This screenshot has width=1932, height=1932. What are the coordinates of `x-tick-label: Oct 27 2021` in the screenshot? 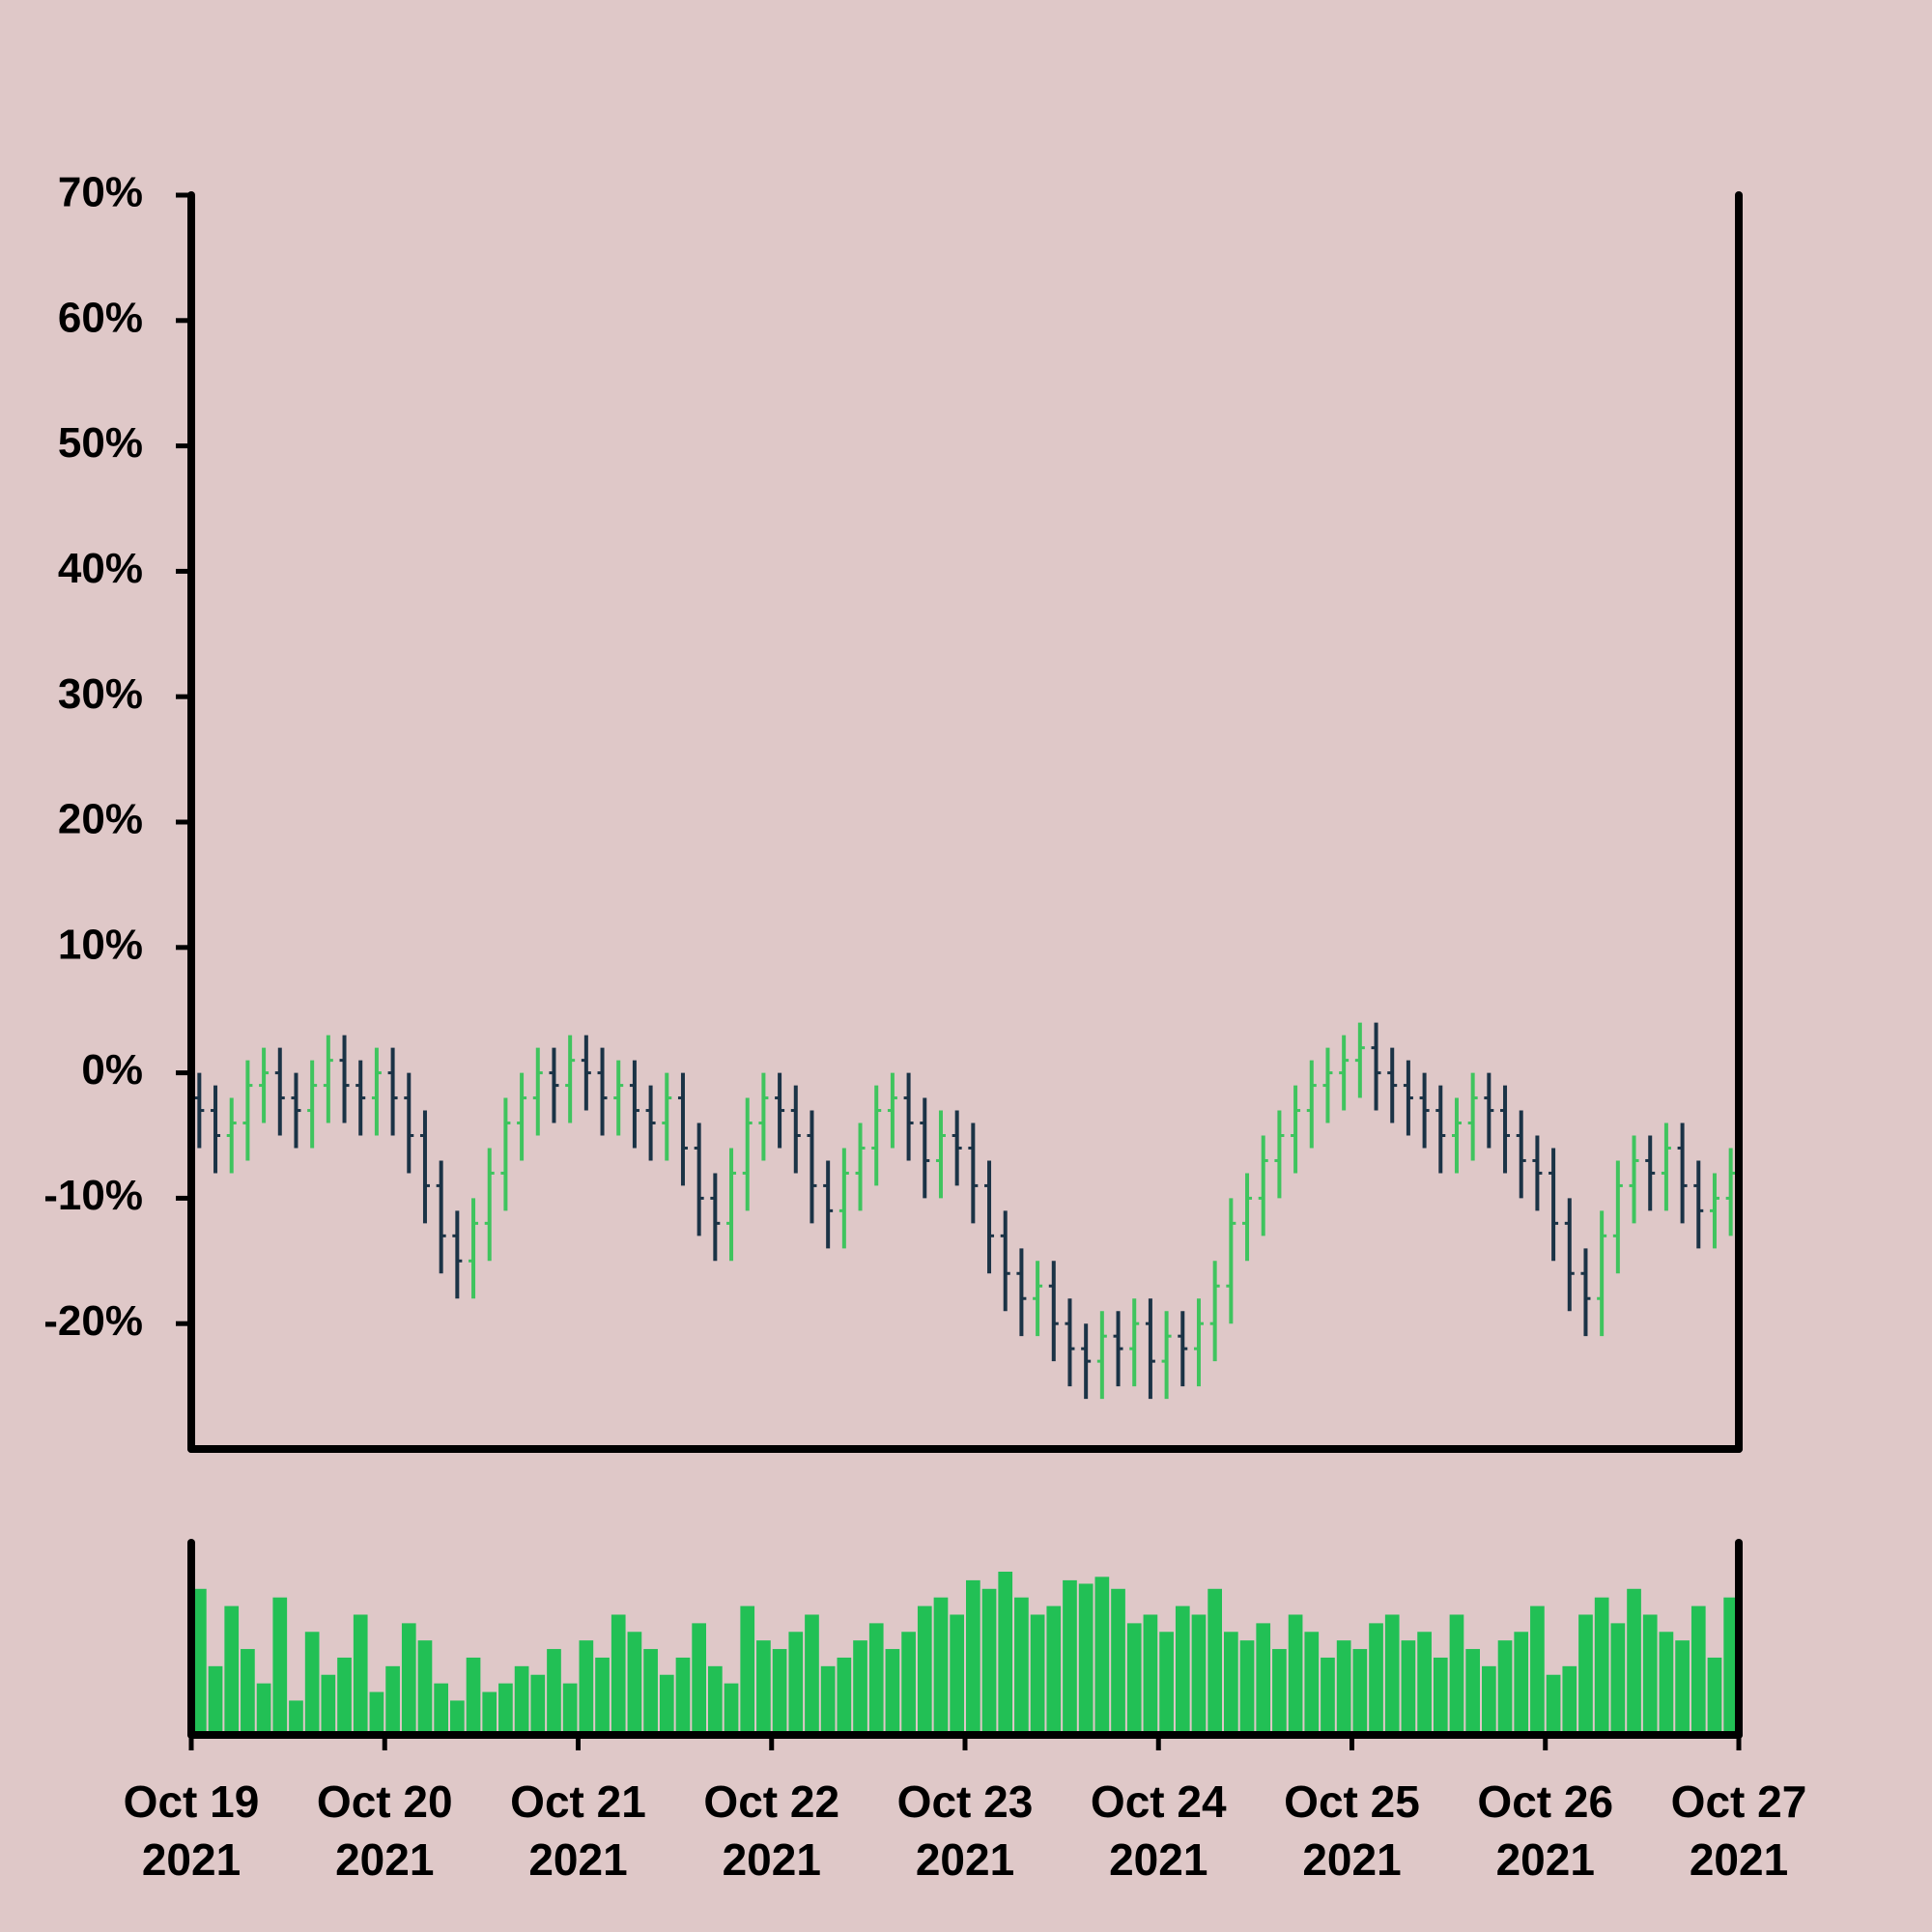 It's located at (1738, 1830).